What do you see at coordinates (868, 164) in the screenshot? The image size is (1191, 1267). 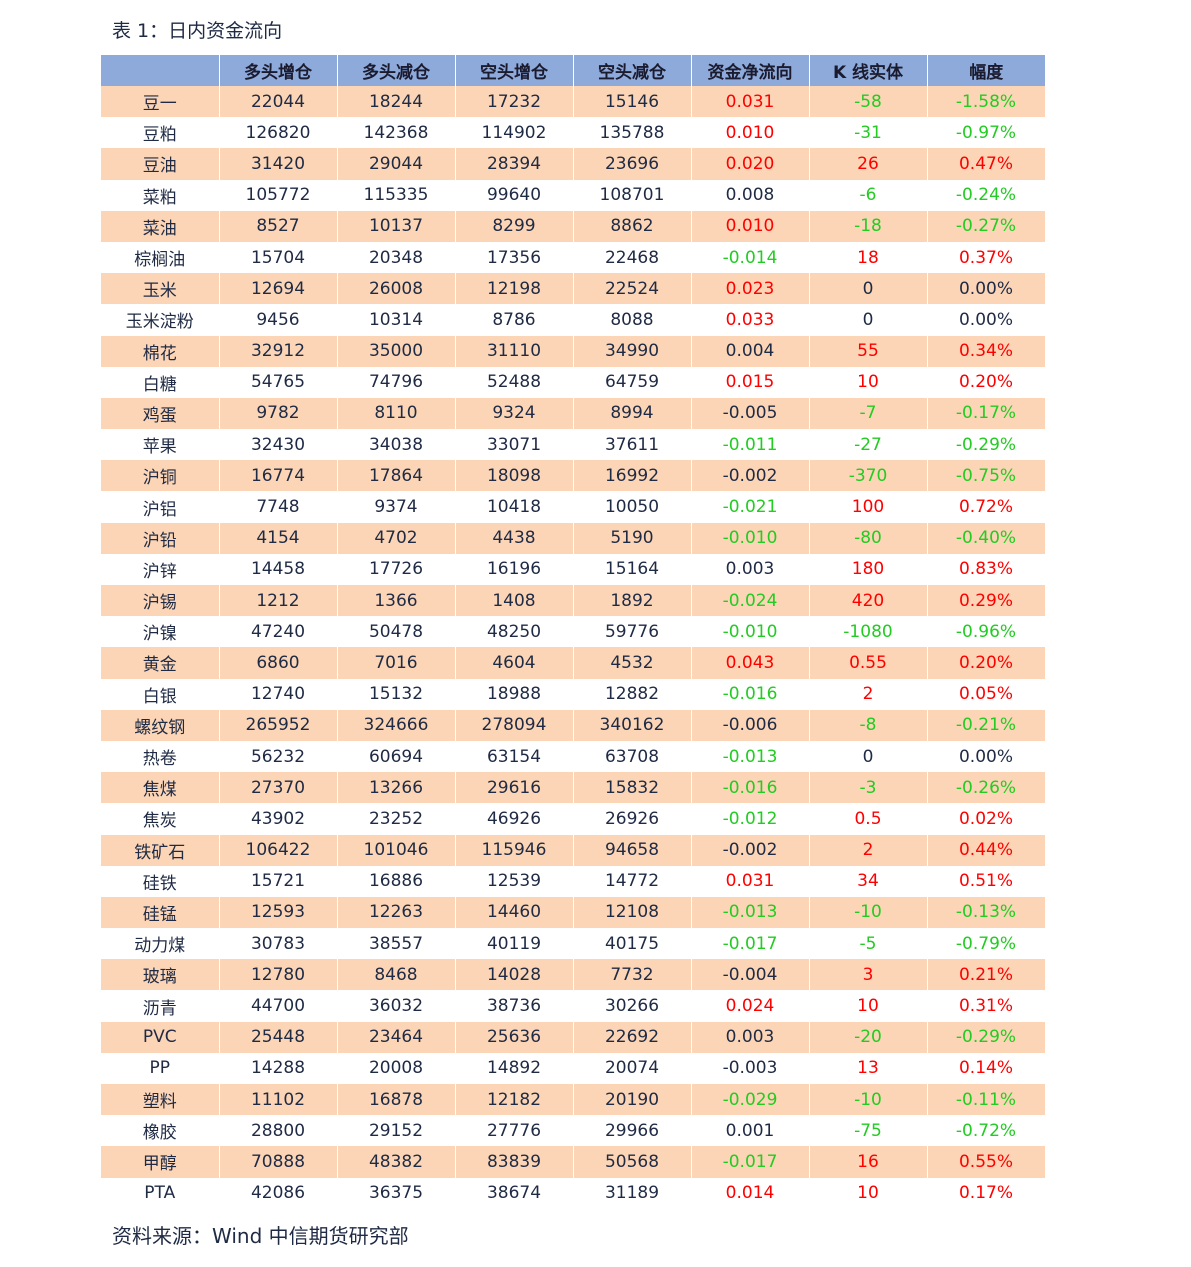 I see `k-body-cell: 26` at bounding box center [868, 164].